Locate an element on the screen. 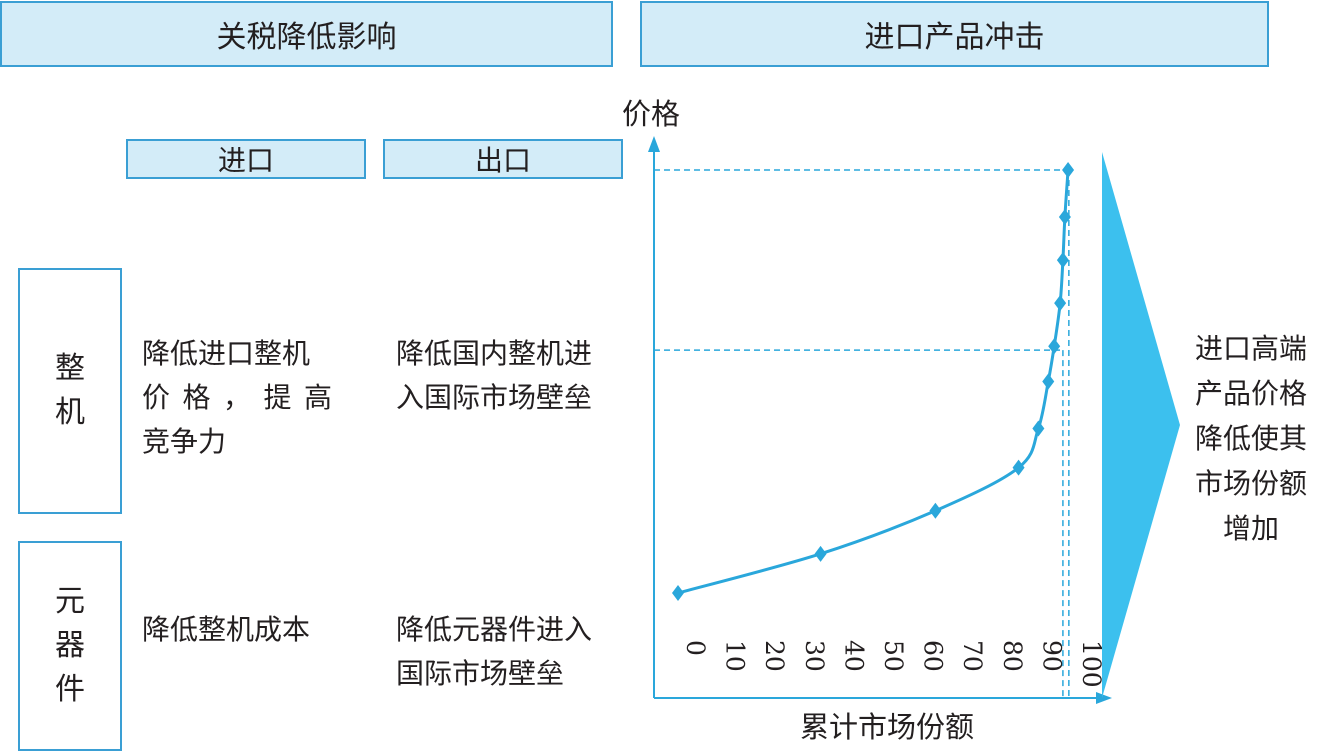  conclusion-line: 市场份额 is located at coordinates (1250, 483).